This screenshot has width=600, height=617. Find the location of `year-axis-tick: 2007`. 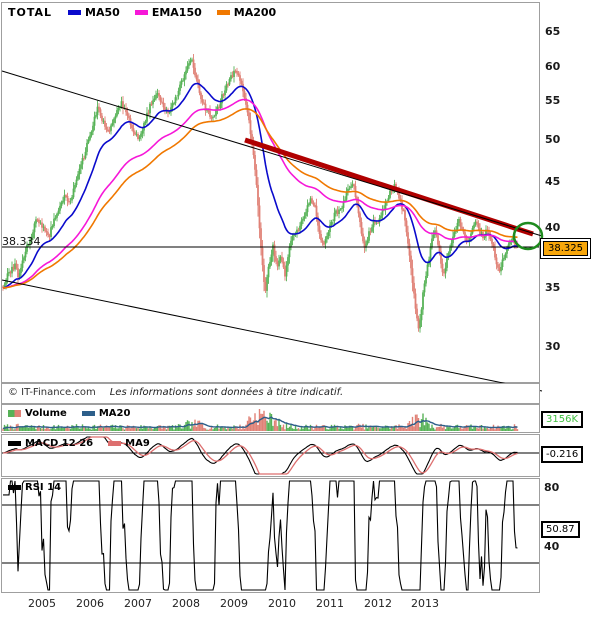

year-axis-tick: 2007 is located at coordinates (138, 603).